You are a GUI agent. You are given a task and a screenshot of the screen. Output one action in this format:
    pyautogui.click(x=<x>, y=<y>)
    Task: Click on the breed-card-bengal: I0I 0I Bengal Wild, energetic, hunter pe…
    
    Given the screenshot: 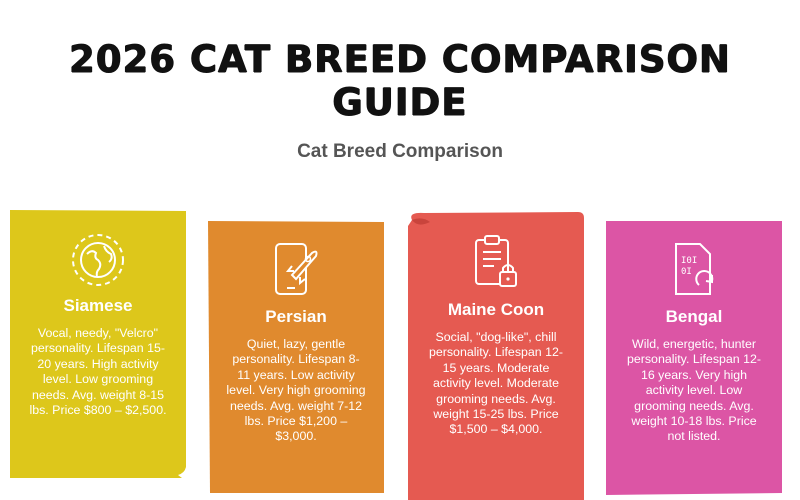 What is the action you would take?
    pyautogui.click(x=694, y=358)
    